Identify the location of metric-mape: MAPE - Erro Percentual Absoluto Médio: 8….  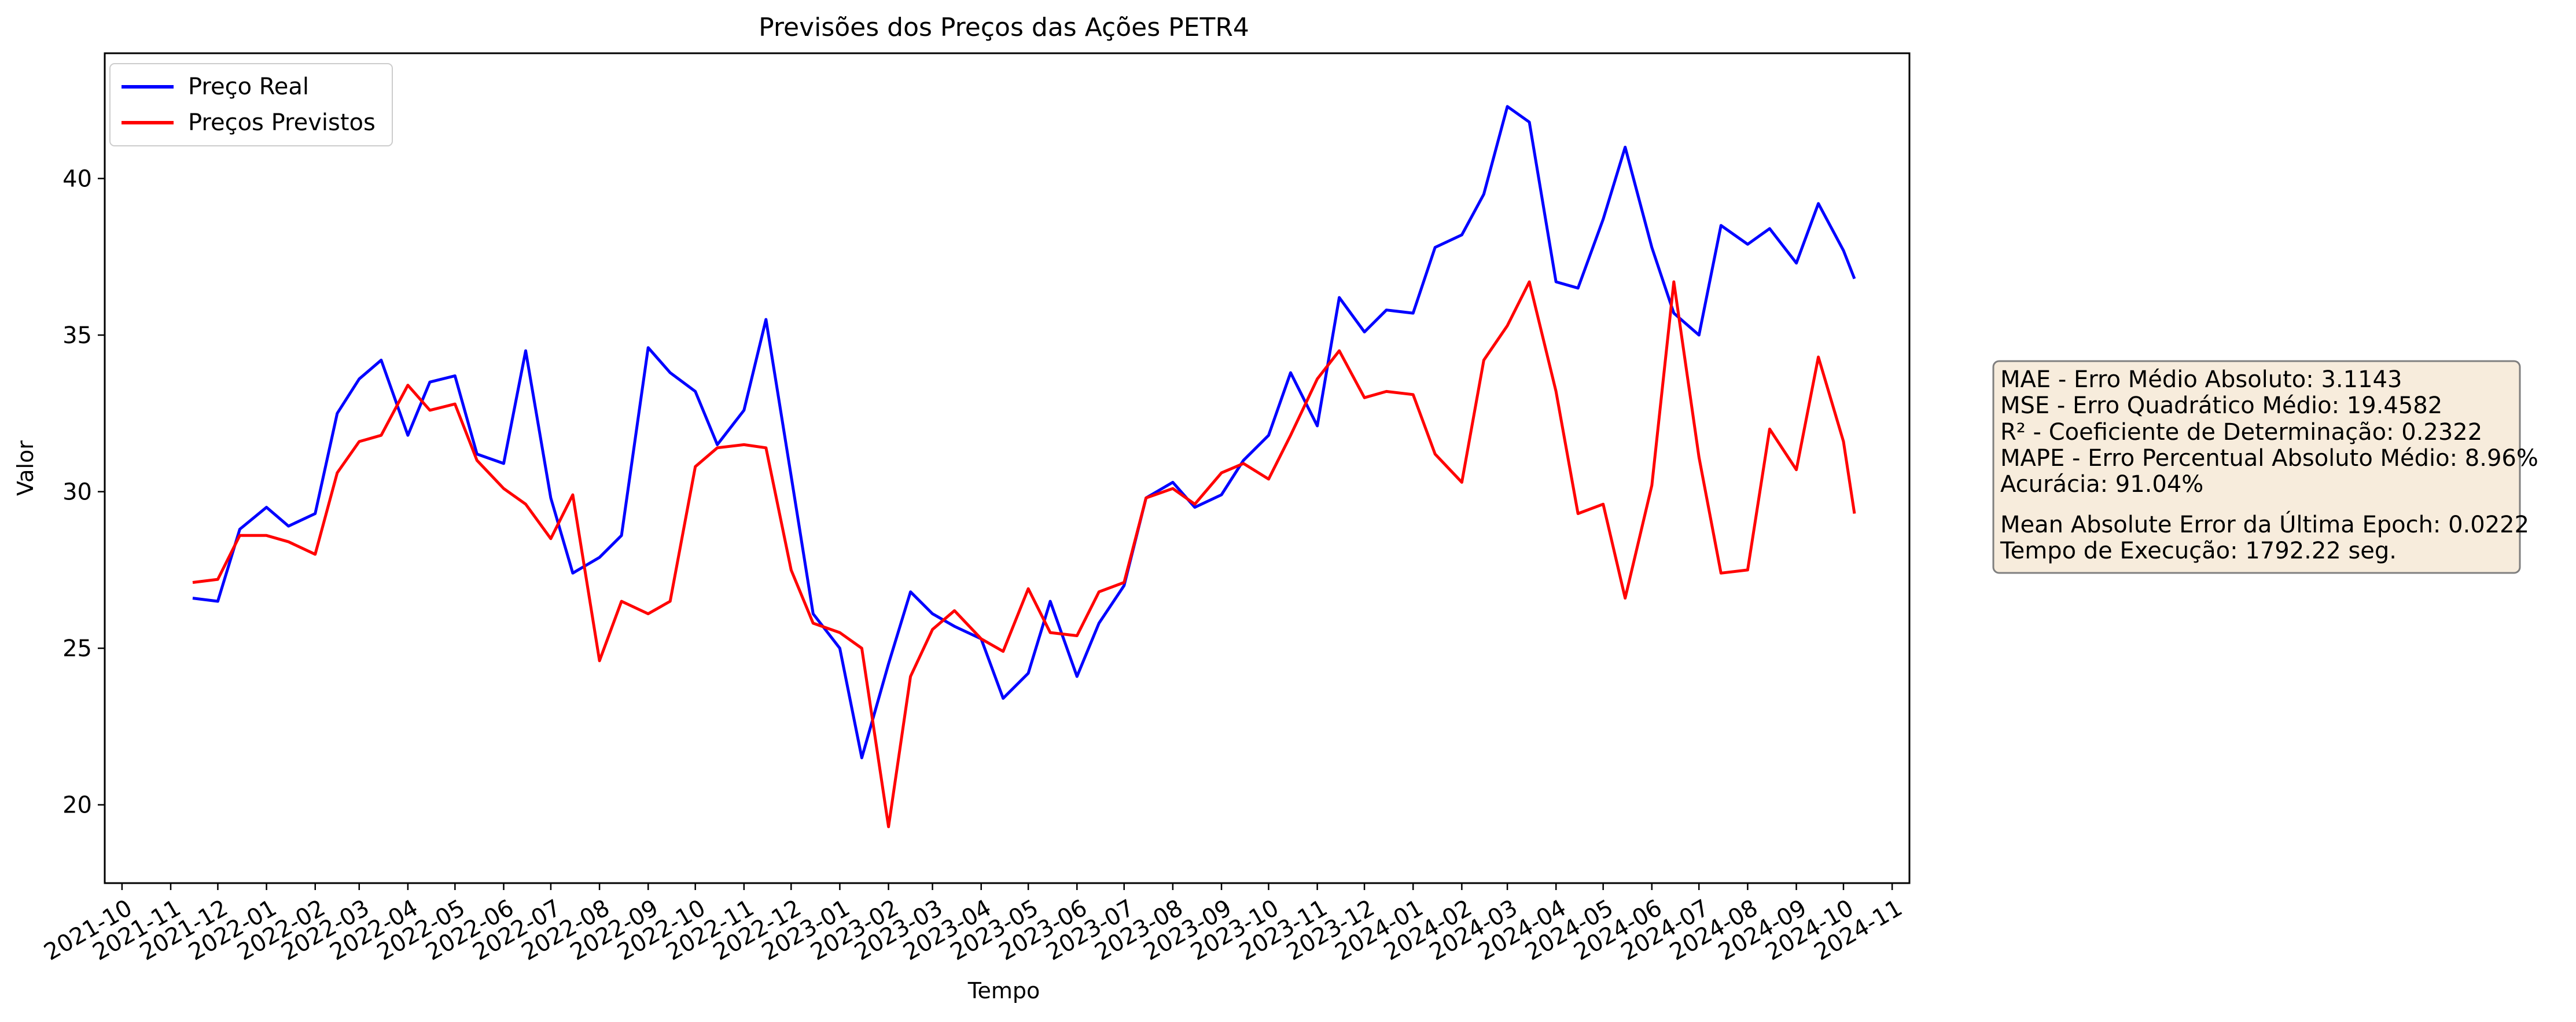
(2269, 458).